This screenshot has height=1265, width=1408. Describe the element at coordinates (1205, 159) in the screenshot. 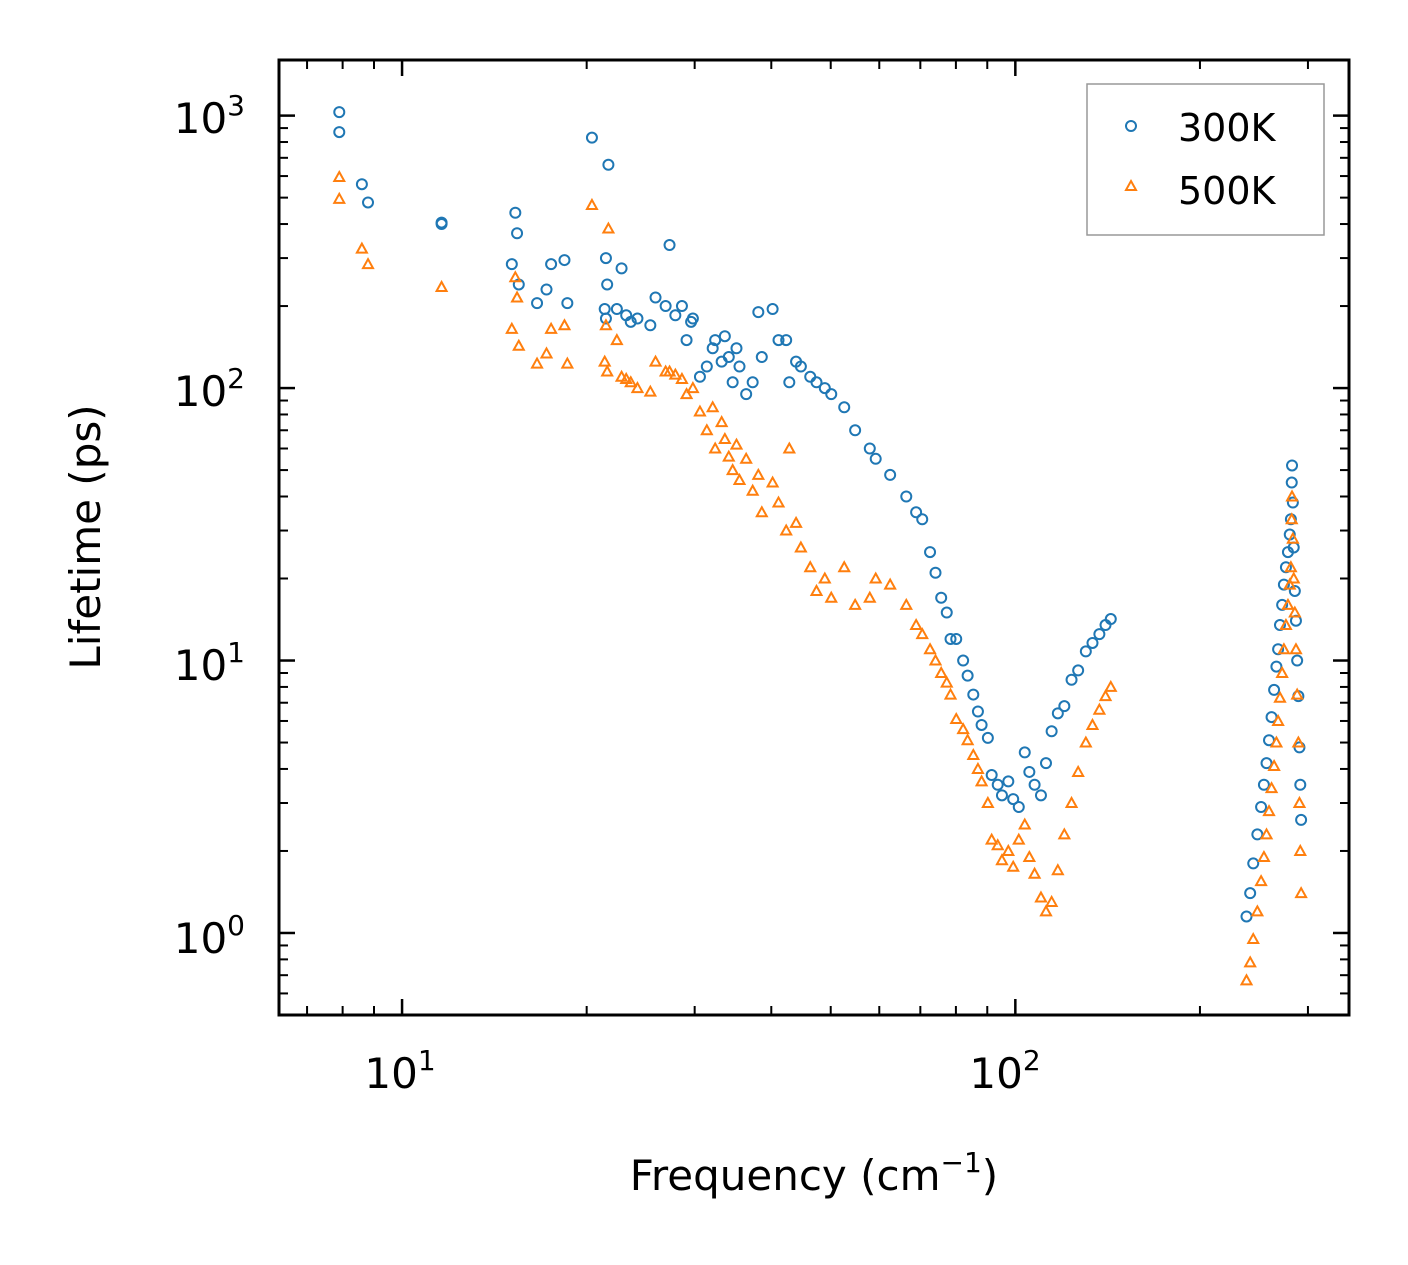

I see `legend: 300K 500K` at that location.